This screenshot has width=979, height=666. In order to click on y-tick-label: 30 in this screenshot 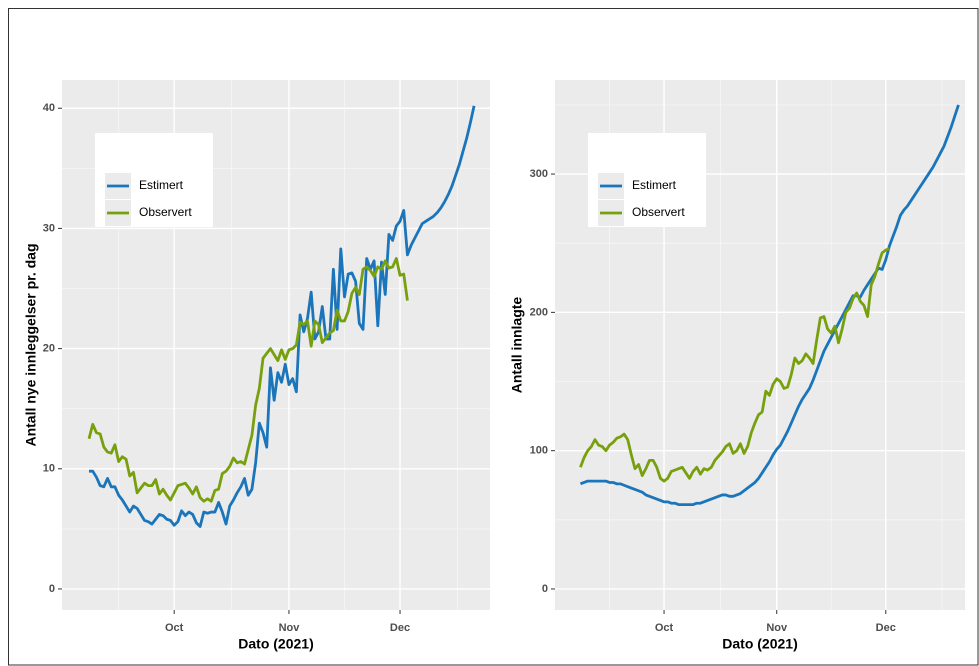, I will do `click(49, 228)`.